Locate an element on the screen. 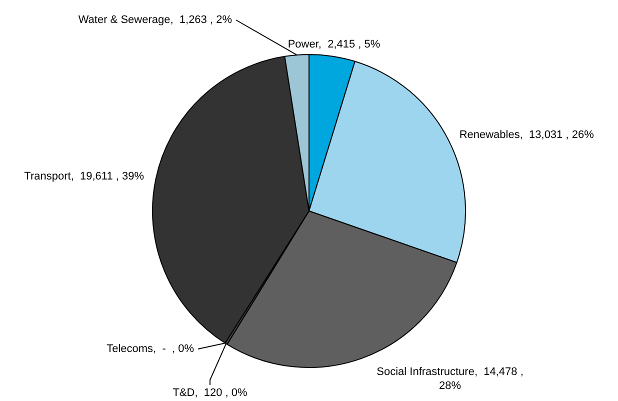 Image resolution: width=618 pixels, height=401 pixels. legend-label: Telecoms, - , 0% is located at coordinates (150, 349).